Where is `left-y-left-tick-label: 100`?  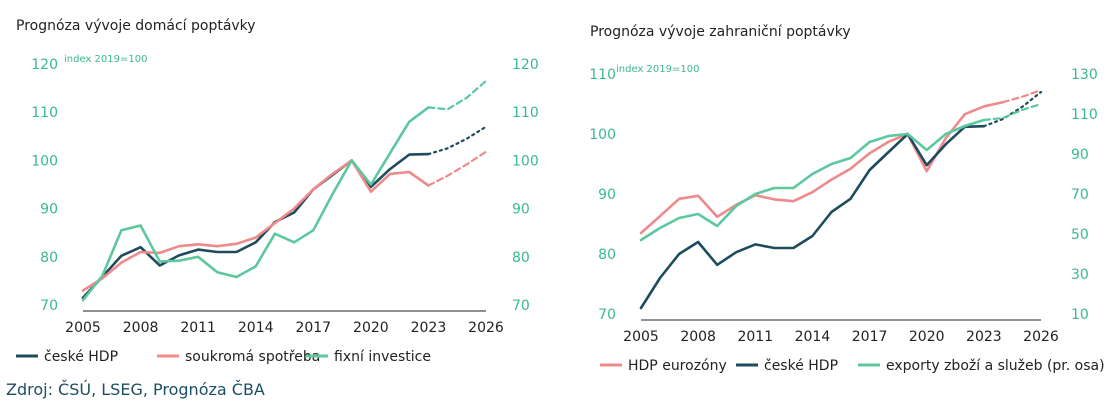
left-y-left-tick-label: 100 is located at coordinates (44, 161).